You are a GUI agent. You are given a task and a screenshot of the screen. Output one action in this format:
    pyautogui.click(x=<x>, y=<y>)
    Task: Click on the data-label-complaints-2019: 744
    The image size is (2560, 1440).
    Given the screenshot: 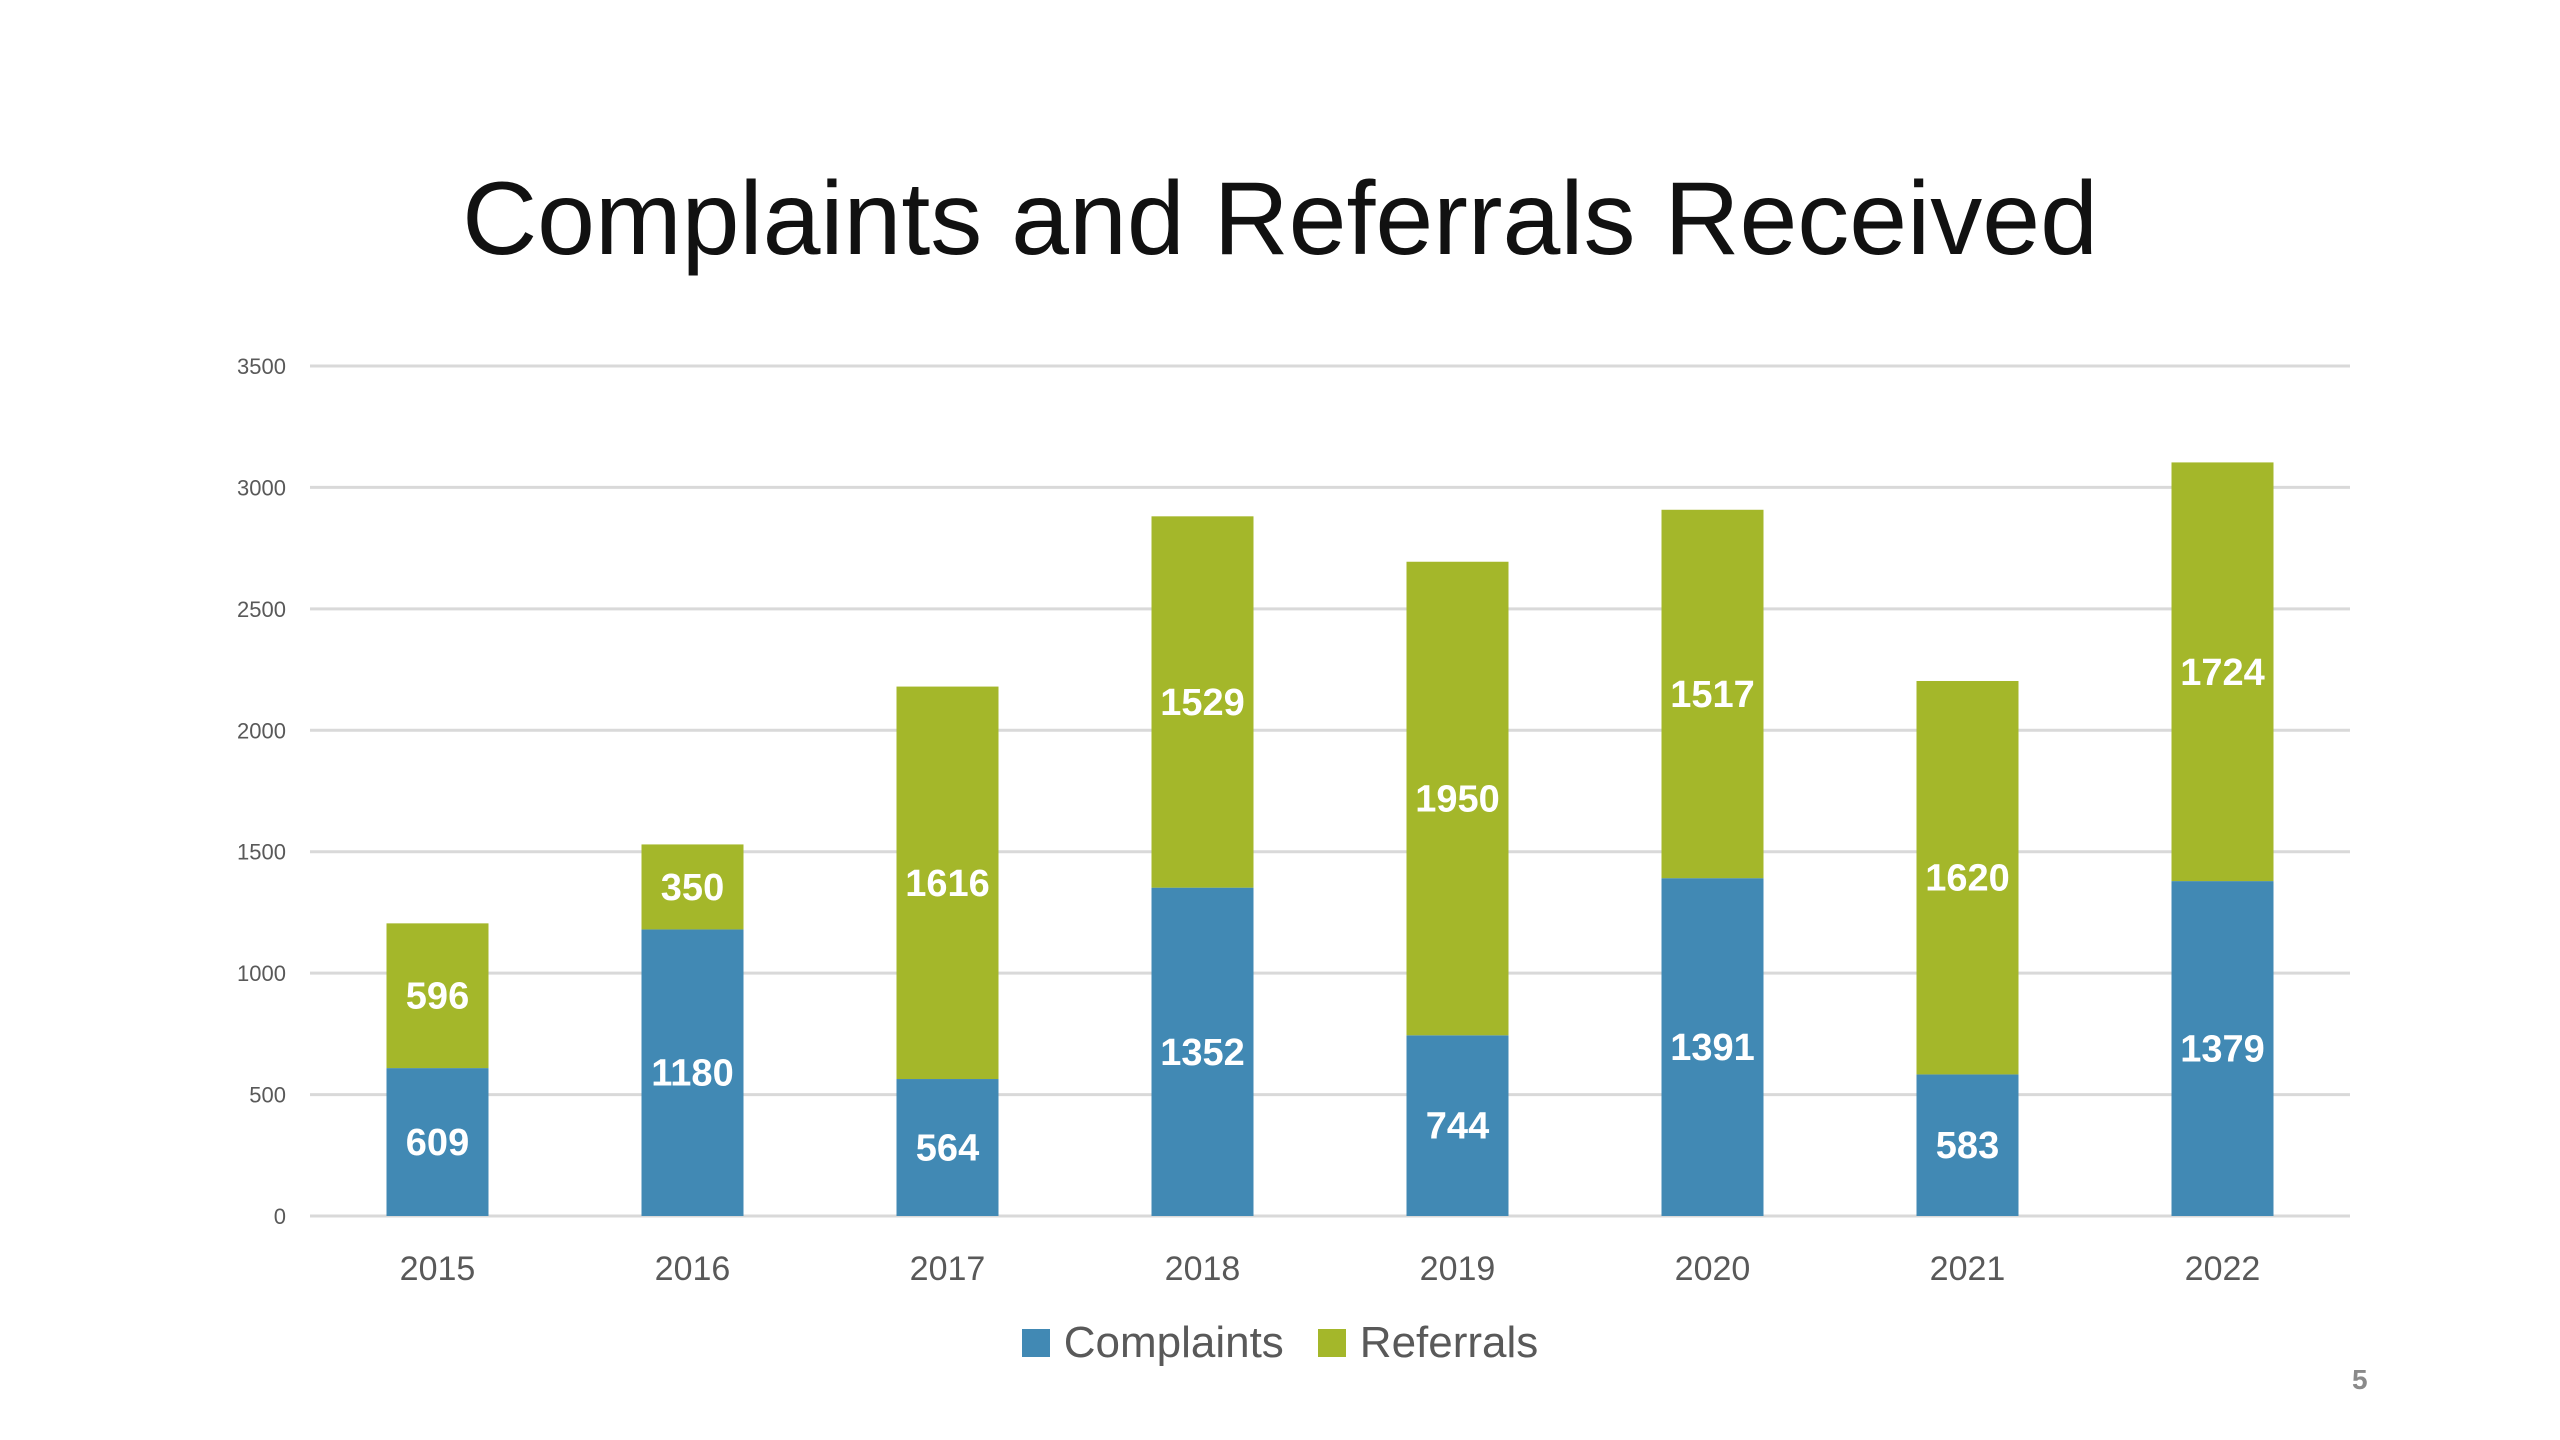 What is the action you would take?
    pyautogui.click(x=1457, y=1127)
    